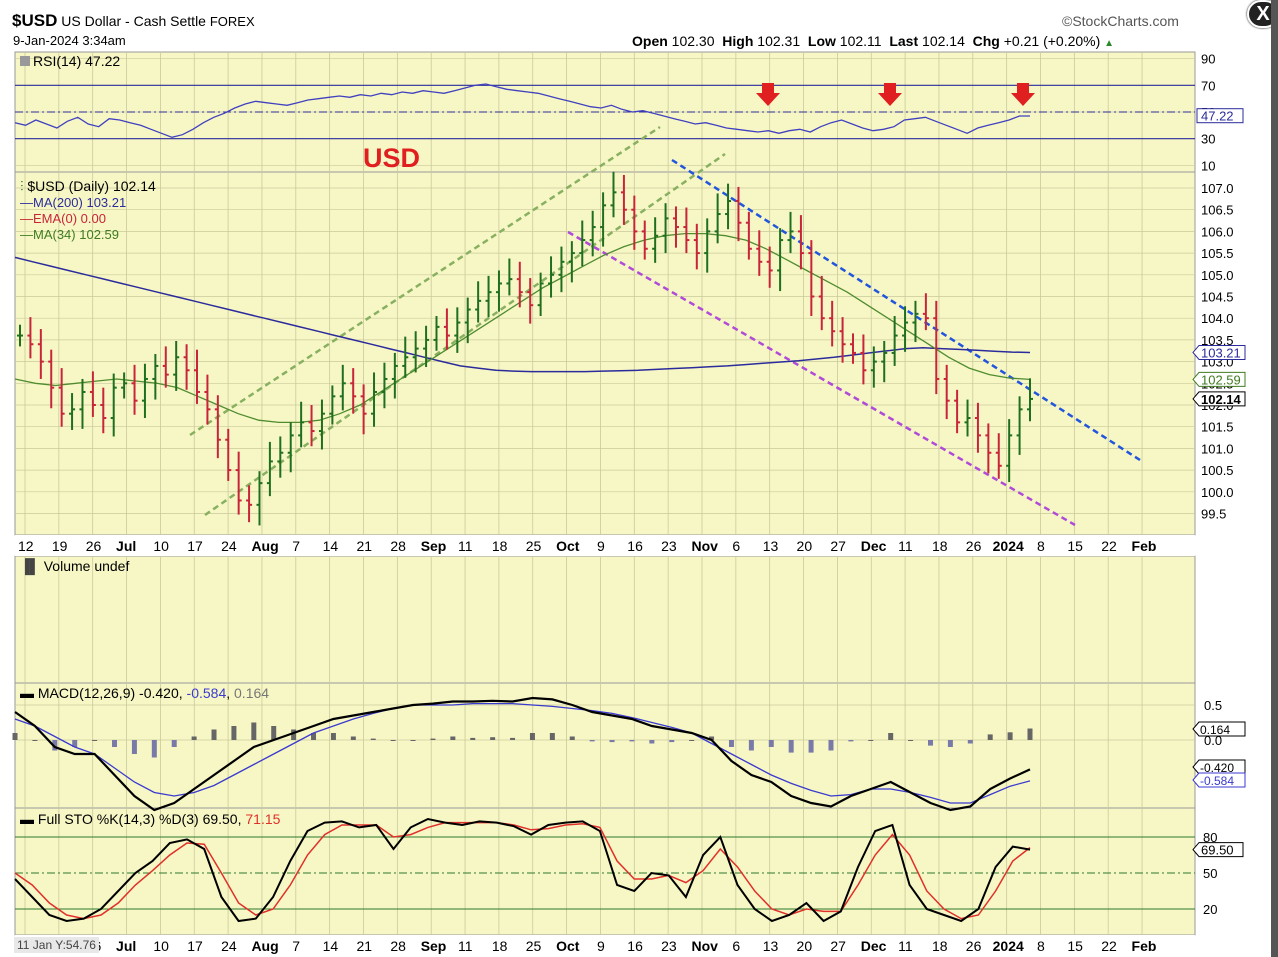 This screenshot has width=1278, height=957. What do you see at coordinates (974, 546) in the screenshot?
I see `x-tick-label: 26` at bounding box center [974, 546].